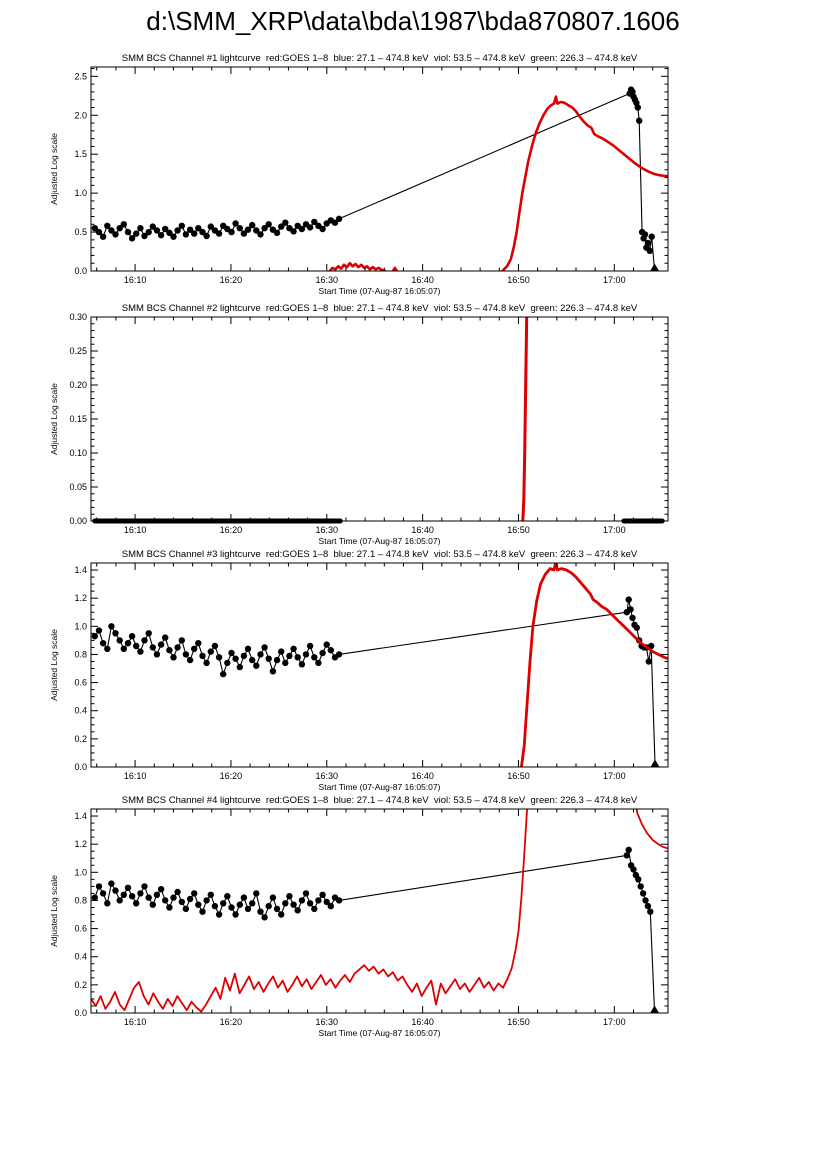 The height and width of the screenshot is (1169, 826). I want to click on y-tick-label: 1.4, so click(80, 816).